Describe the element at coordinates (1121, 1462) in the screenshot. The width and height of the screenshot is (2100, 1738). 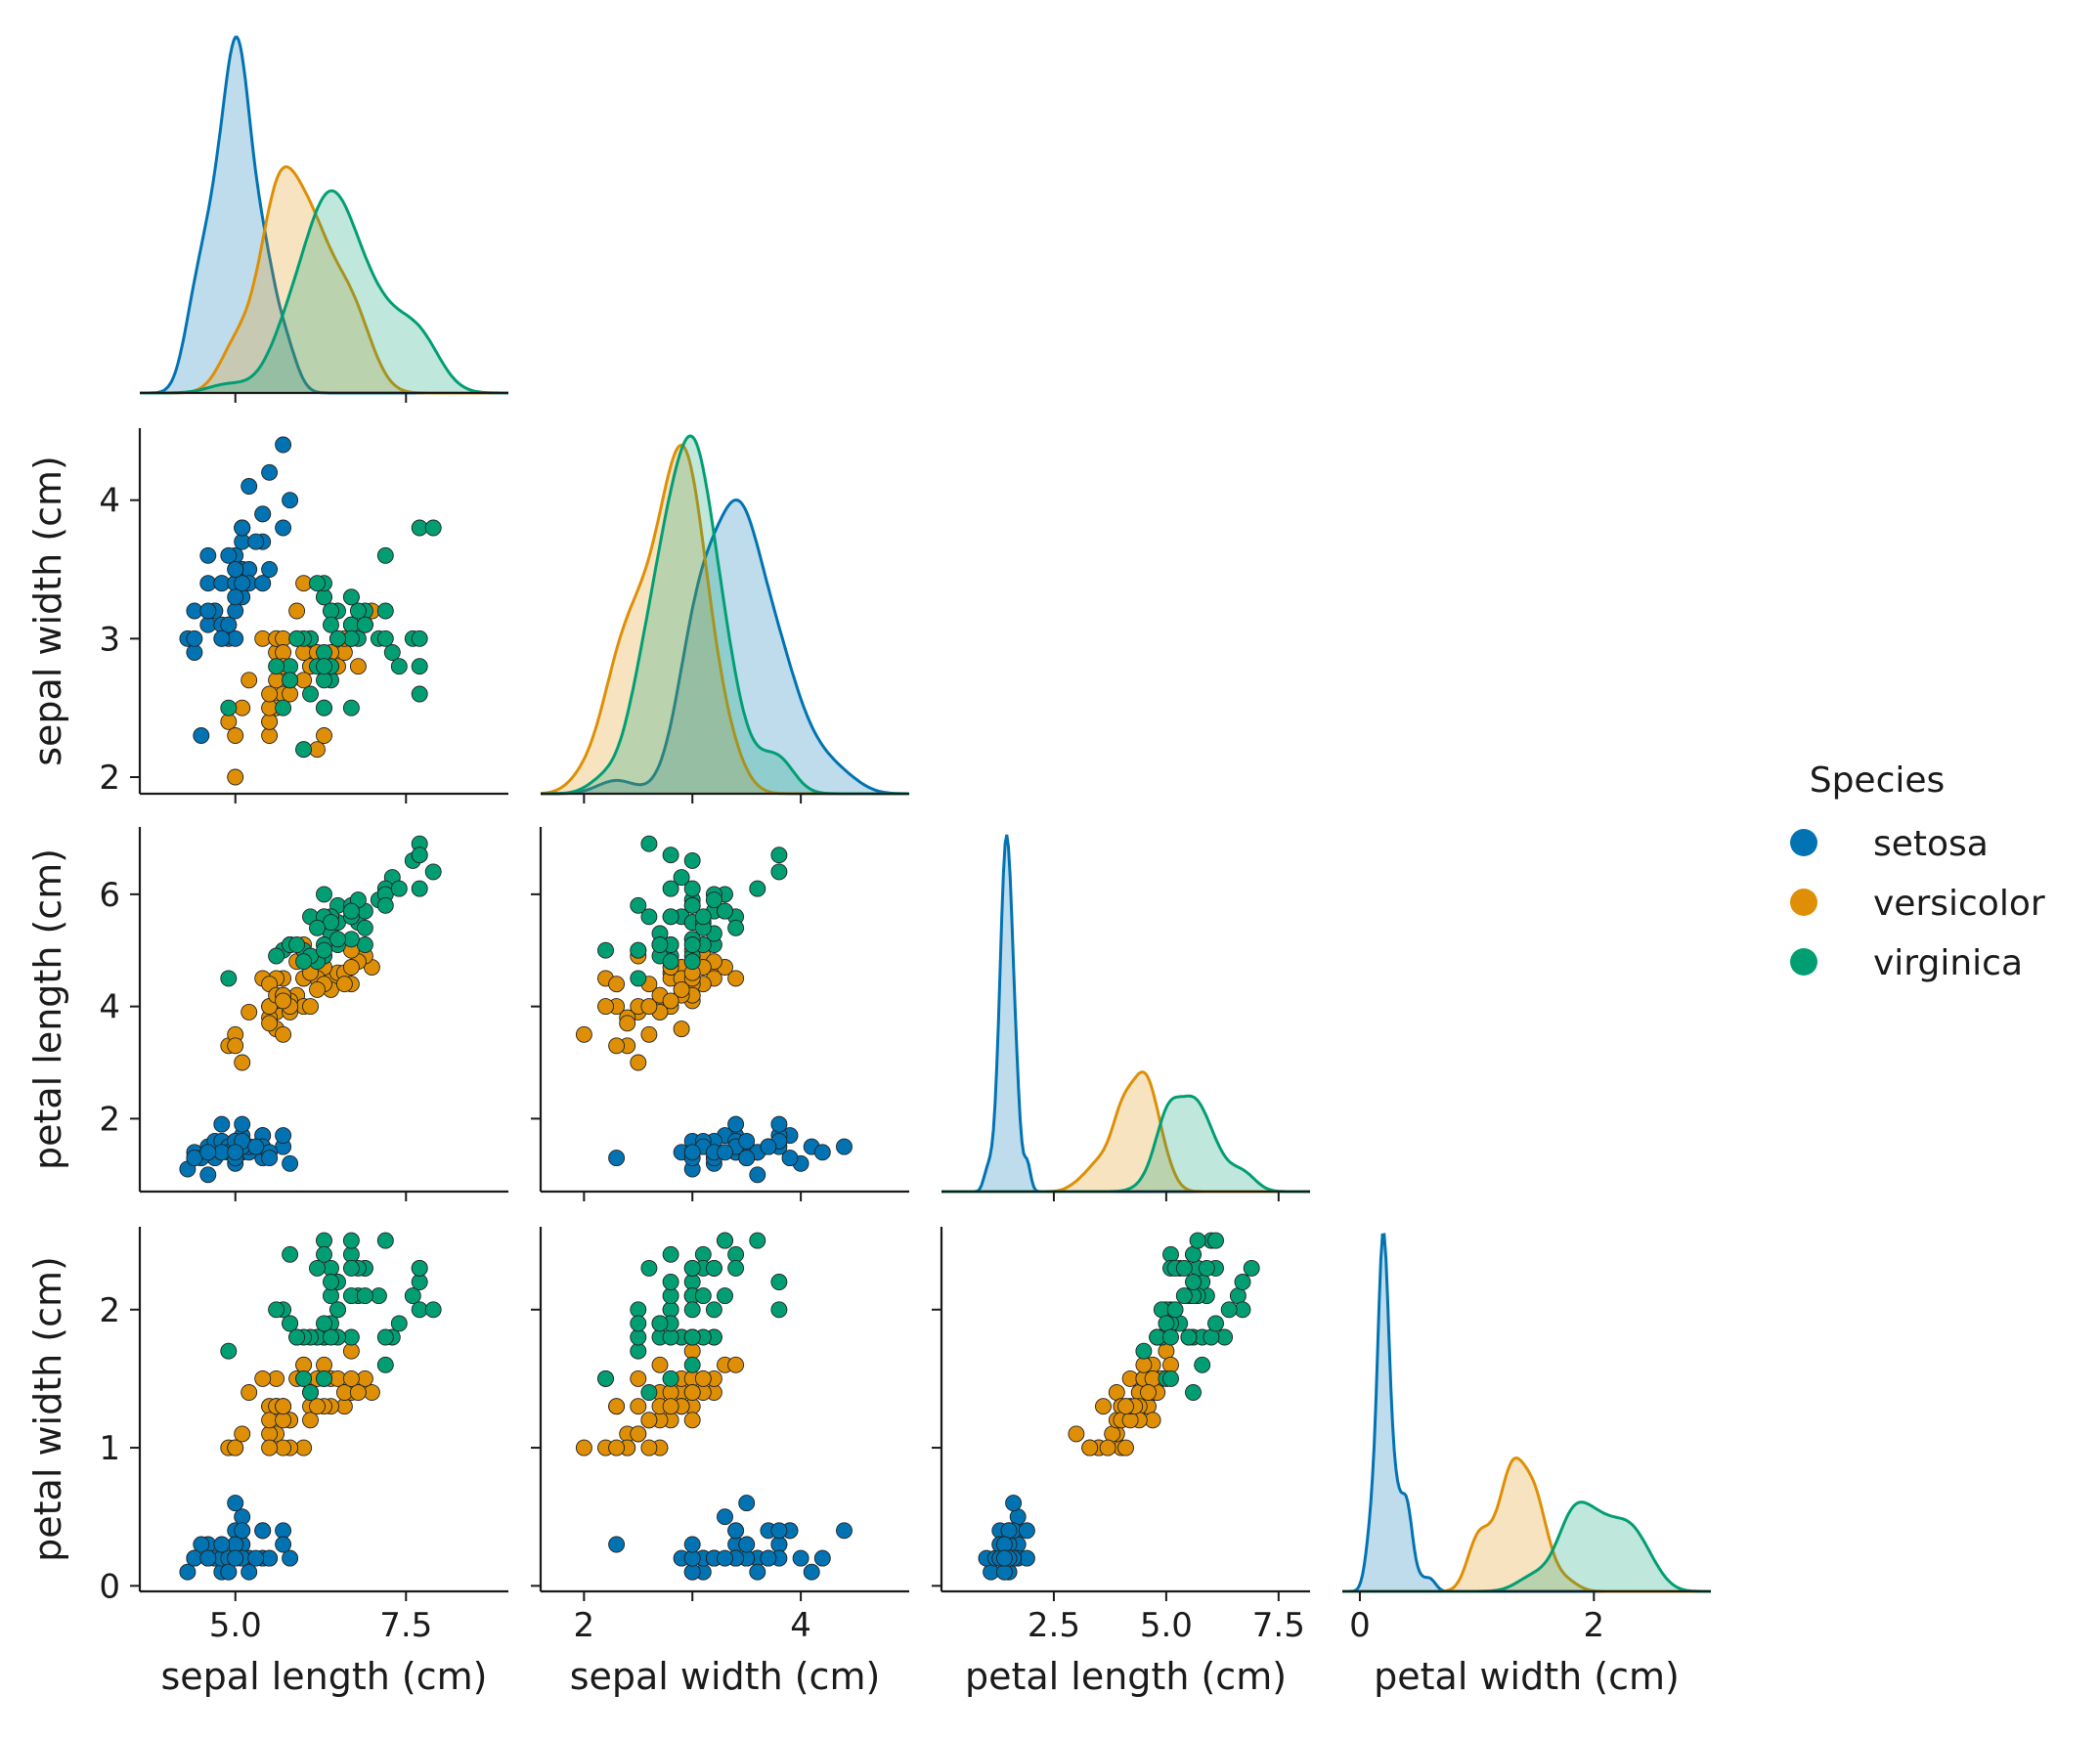
I see `panel-petal_width-vs-petal_length: 2.5 5.0 7.5 petal length (cm)` at that location.